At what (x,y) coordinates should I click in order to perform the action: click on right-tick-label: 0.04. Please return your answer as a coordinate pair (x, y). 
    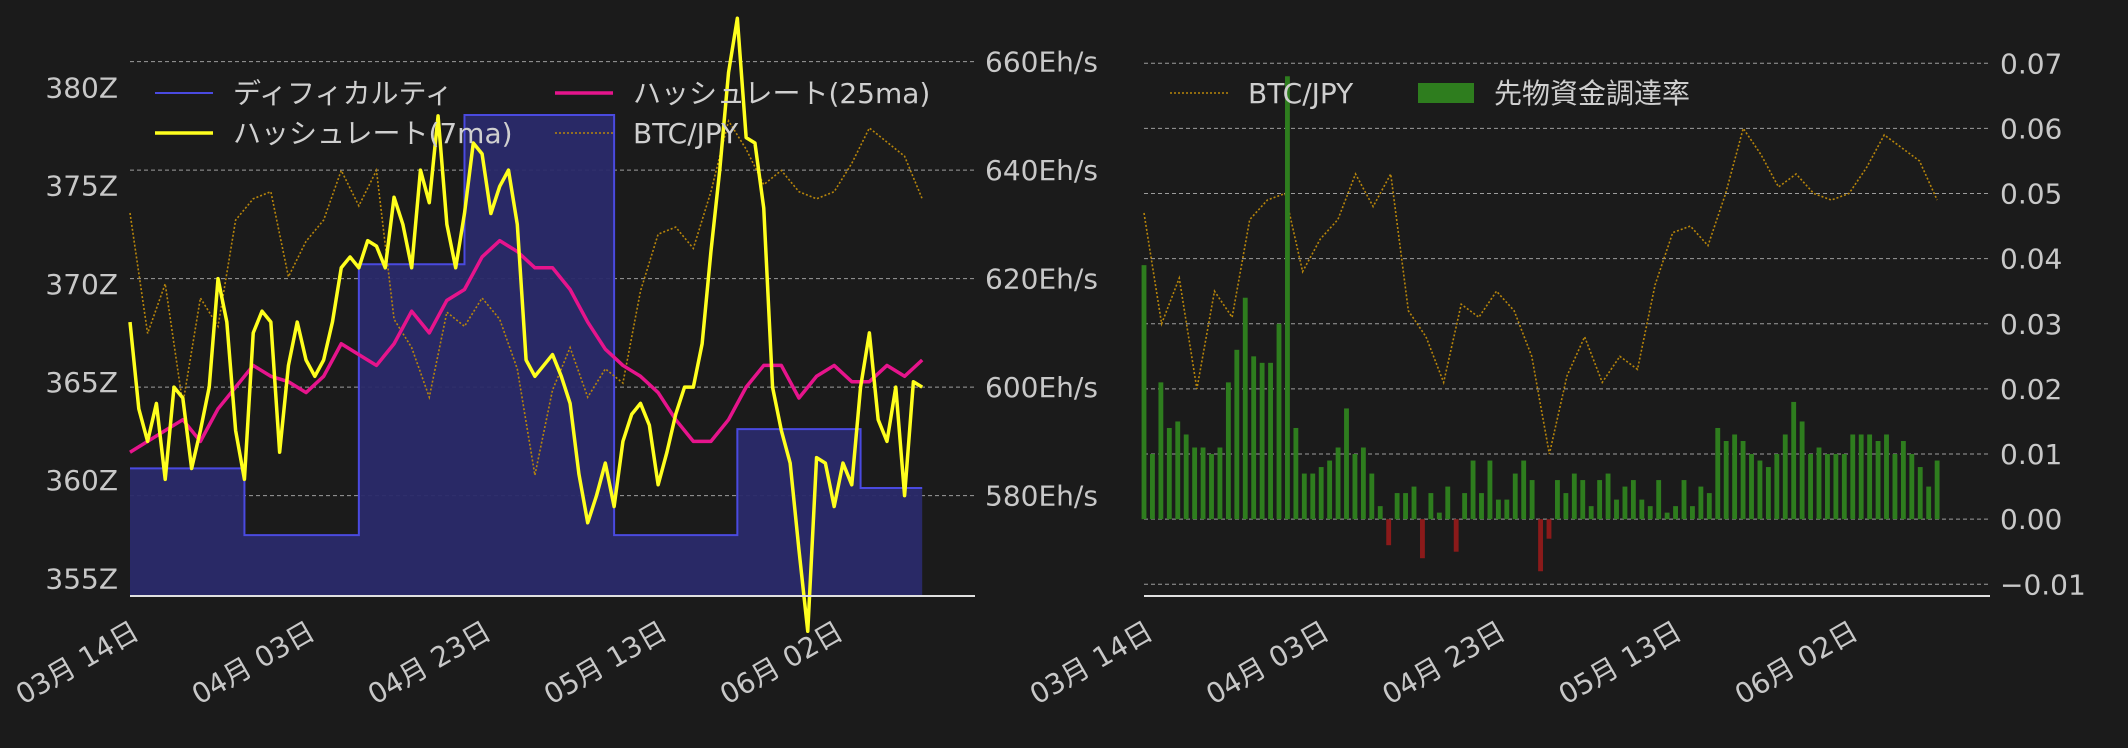
    Looking at the image, I should click on (2031, 259).